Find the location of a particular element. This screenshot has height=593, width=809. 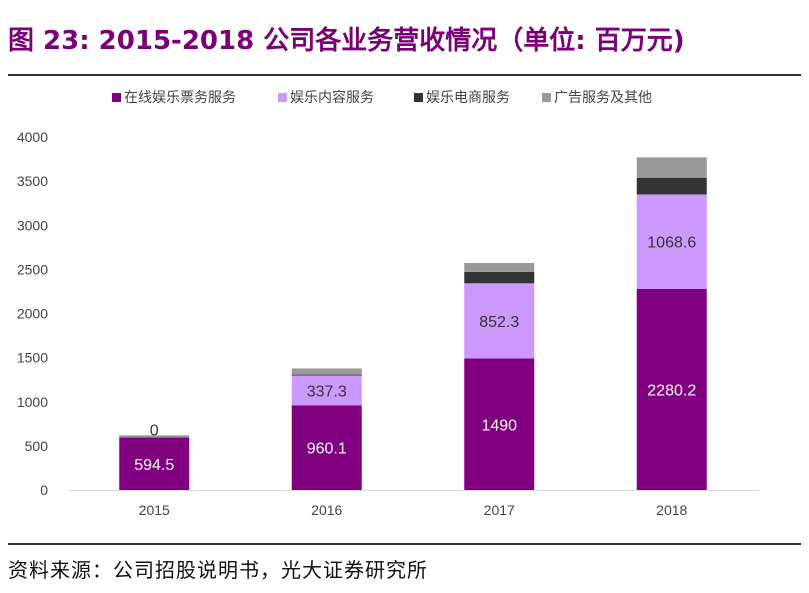

y-tick-label: 0 is located at coordinates (44, 490).